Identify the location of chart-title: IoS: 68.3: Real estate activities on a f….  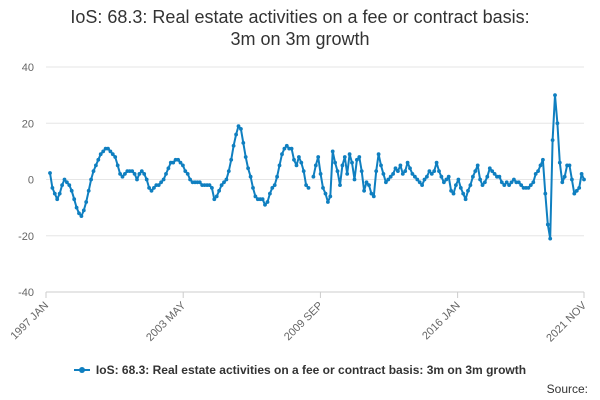
(300, 28).